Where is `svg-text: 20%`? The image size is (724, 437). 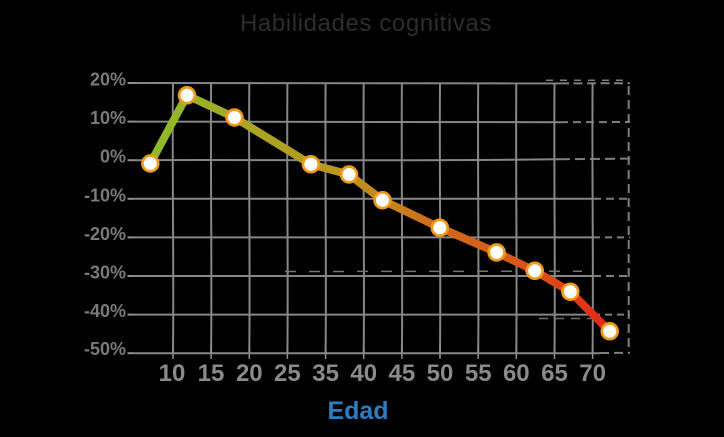 svg-text: 20% is located at coordinates (108, 80).